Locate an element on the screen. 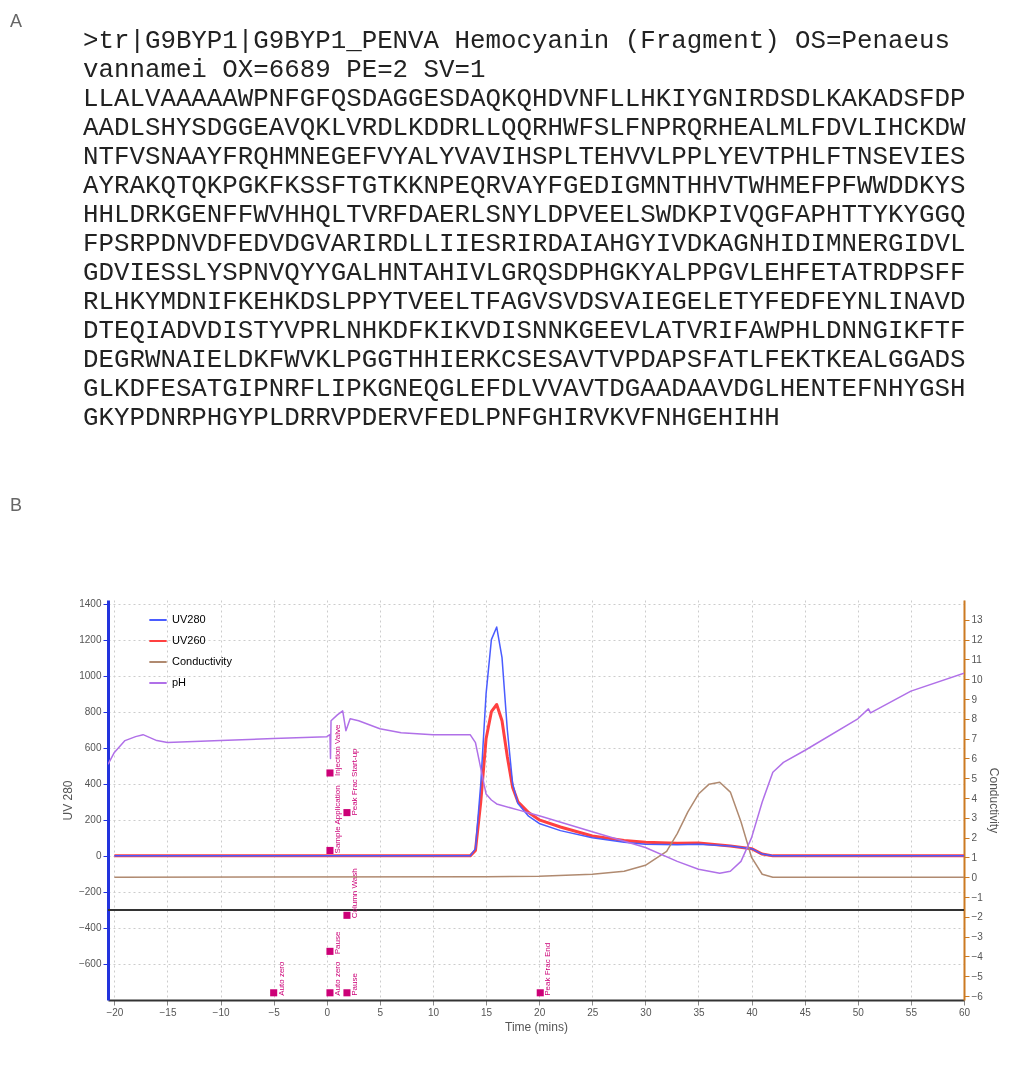  text: RLHKYMDNIFKEHKDSLPPYTVEELTFAGVSVDSVAIEGELETYFEDFEYNLINAVD is located at coordinates (524, 302).